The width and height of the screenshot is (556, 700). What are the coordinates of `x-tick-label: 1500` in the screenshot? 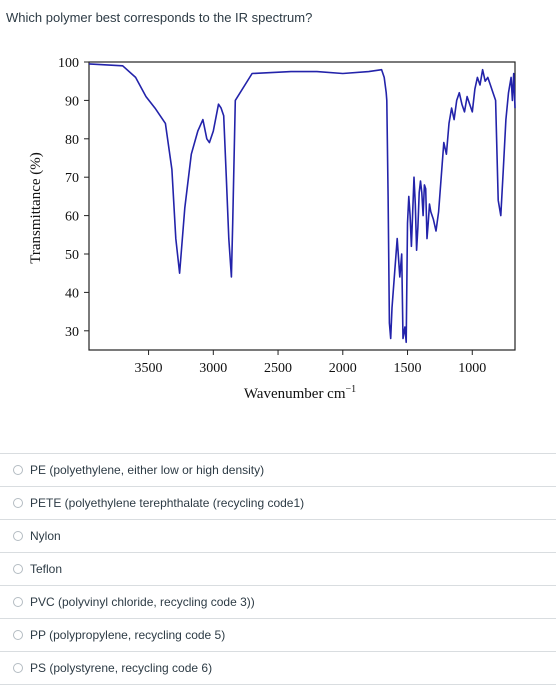 It's located at (408, 368).